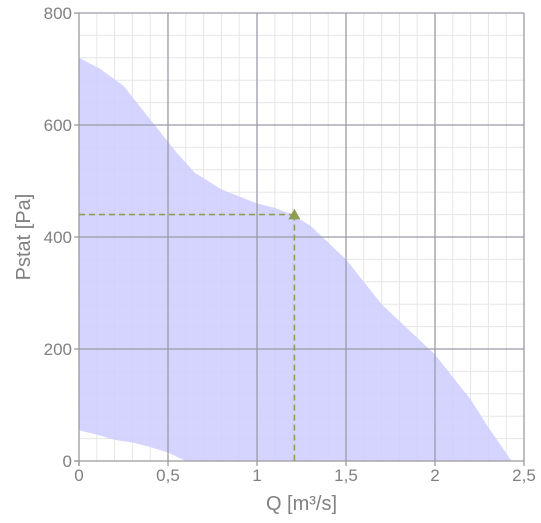  I want to click on y-tick-label: 0, so click(67, 461).